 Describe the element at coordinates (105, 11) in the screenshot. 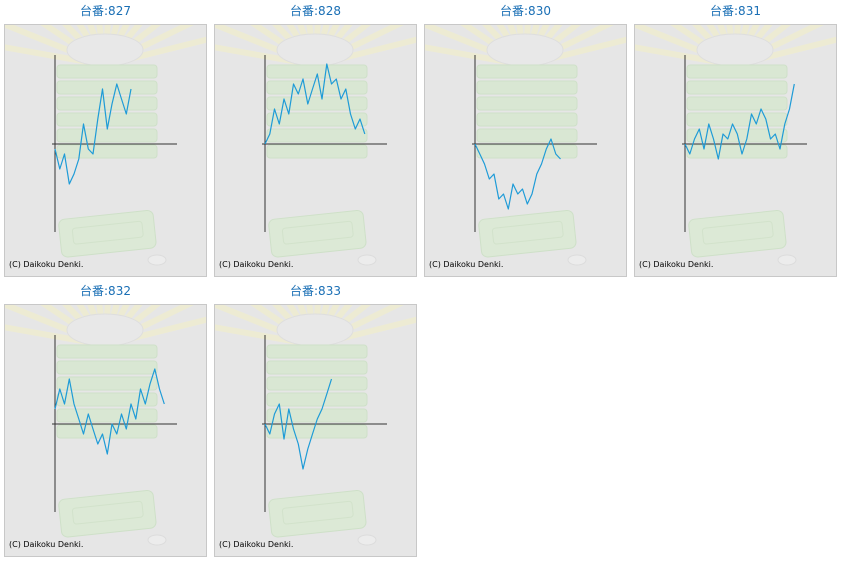

I see `machine-number-link: 台番:827` at that location.